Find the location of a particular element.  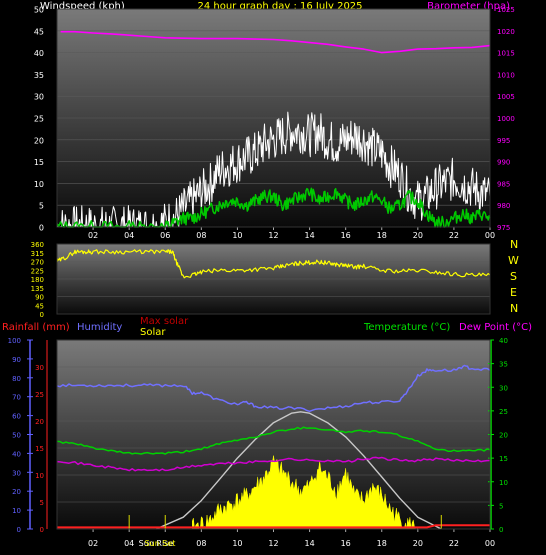

direction-y-minor-tick-label: 225 is located at coordinates (37, 271).